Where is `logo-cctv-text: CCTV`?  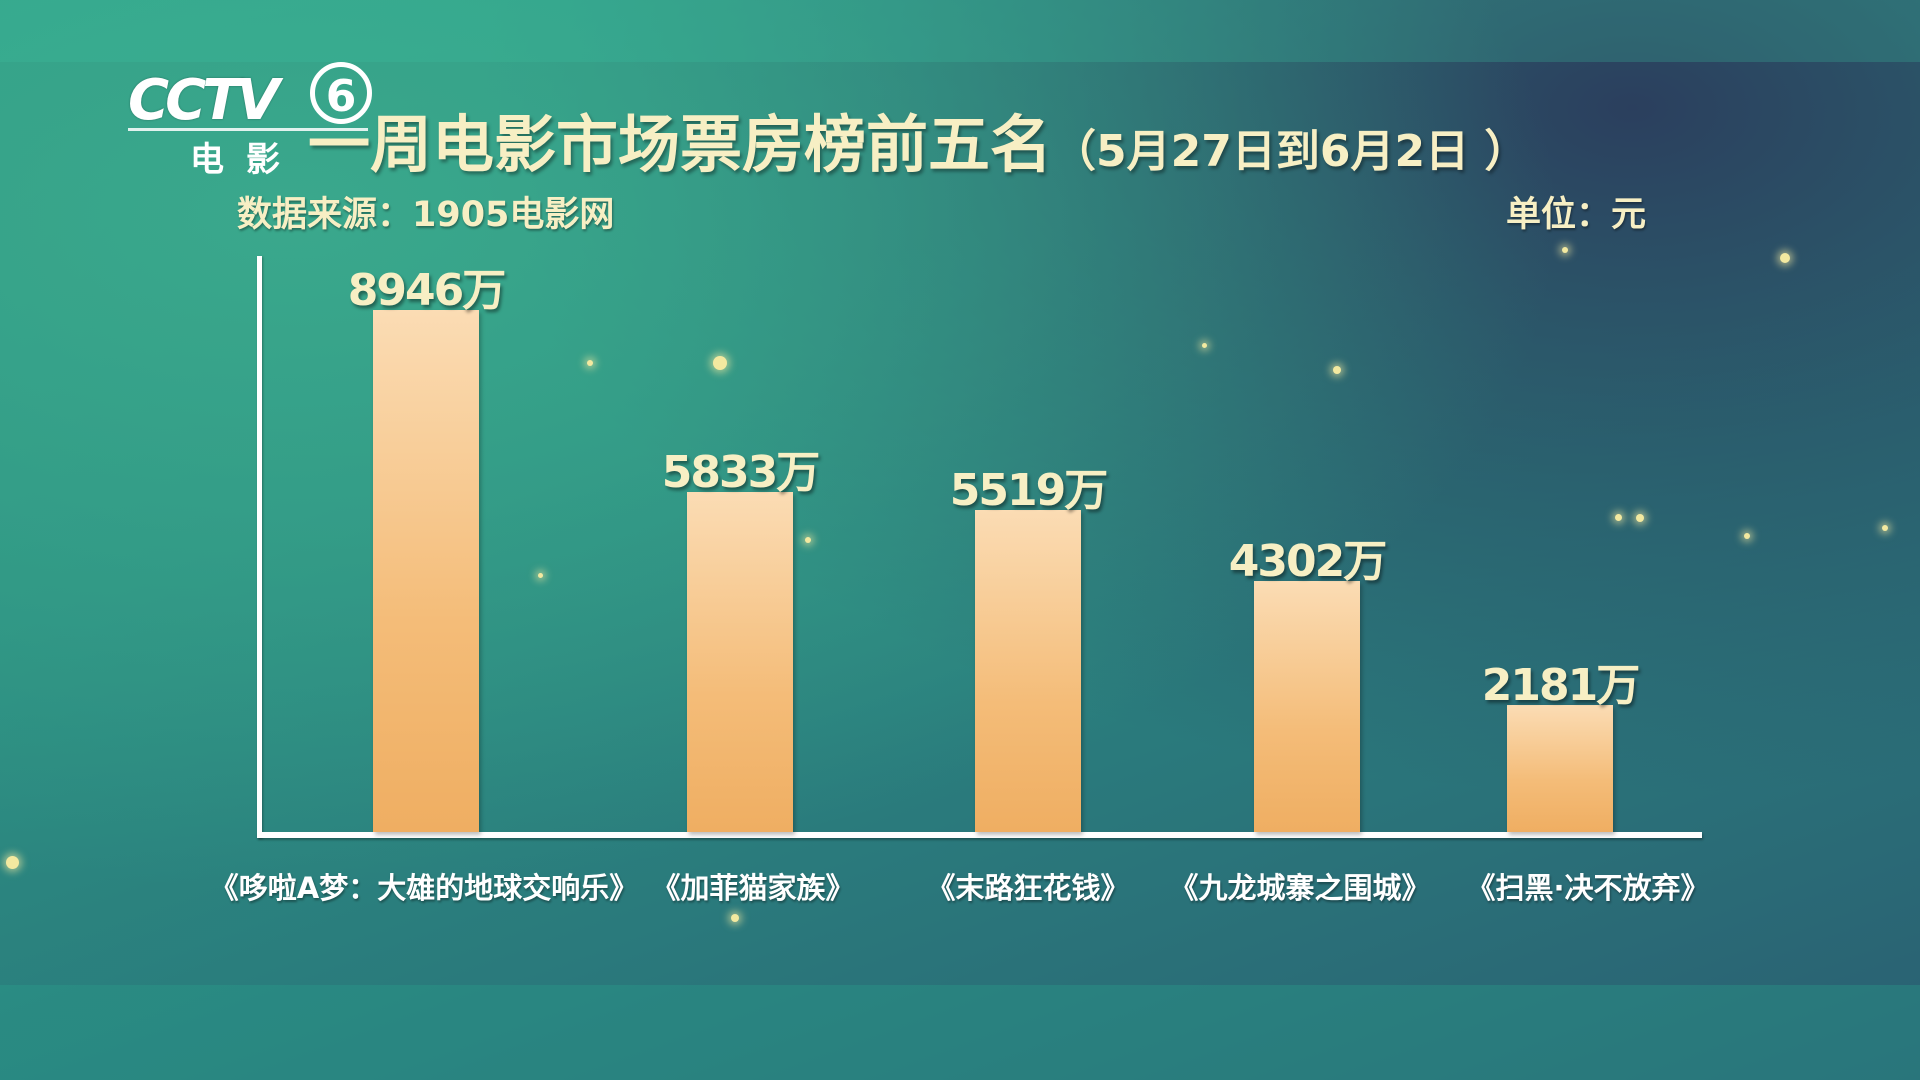 logo-cctv-text: CCTV is located at coordinates (204, 100).